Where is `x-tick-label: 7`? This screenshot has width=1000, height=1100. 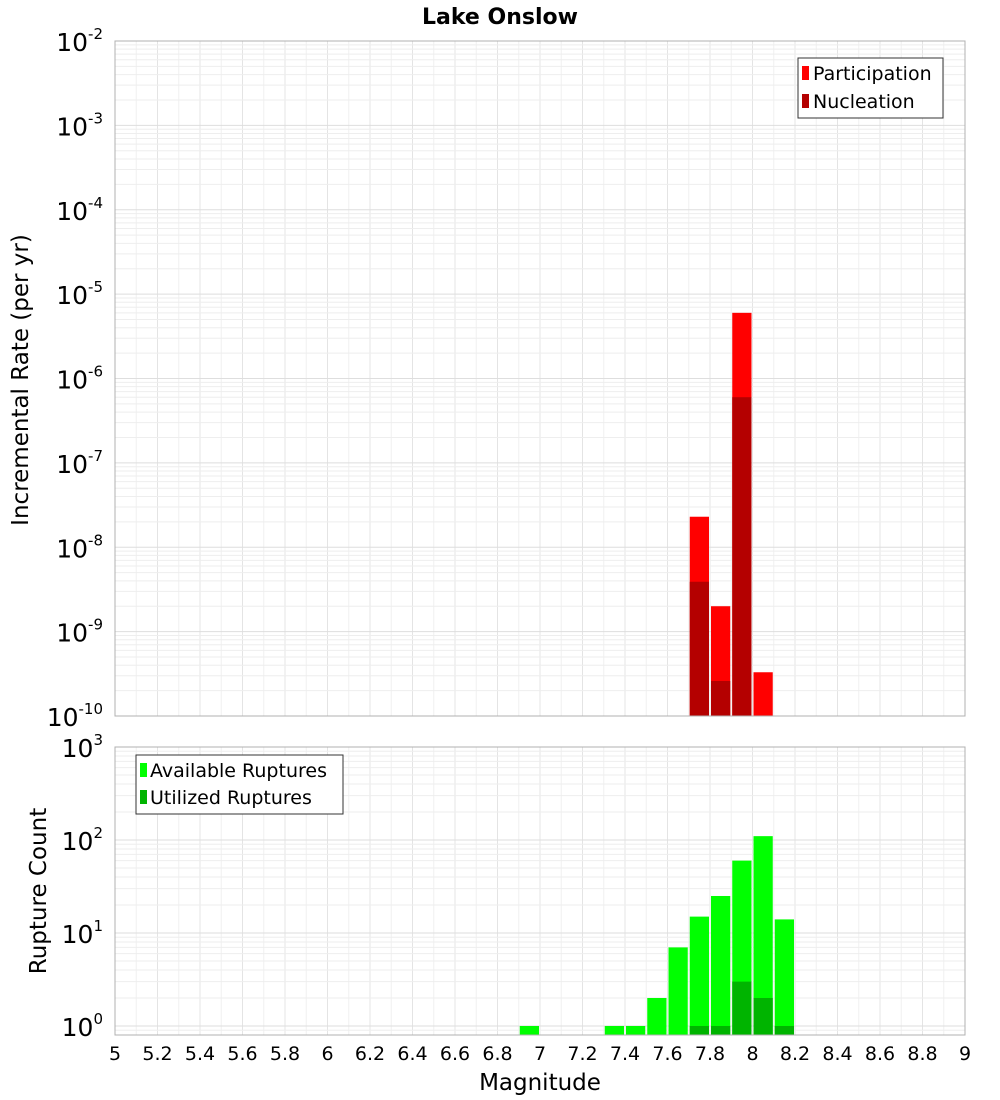 x-tick-label: 7 is located at coordinates (540, 1054).